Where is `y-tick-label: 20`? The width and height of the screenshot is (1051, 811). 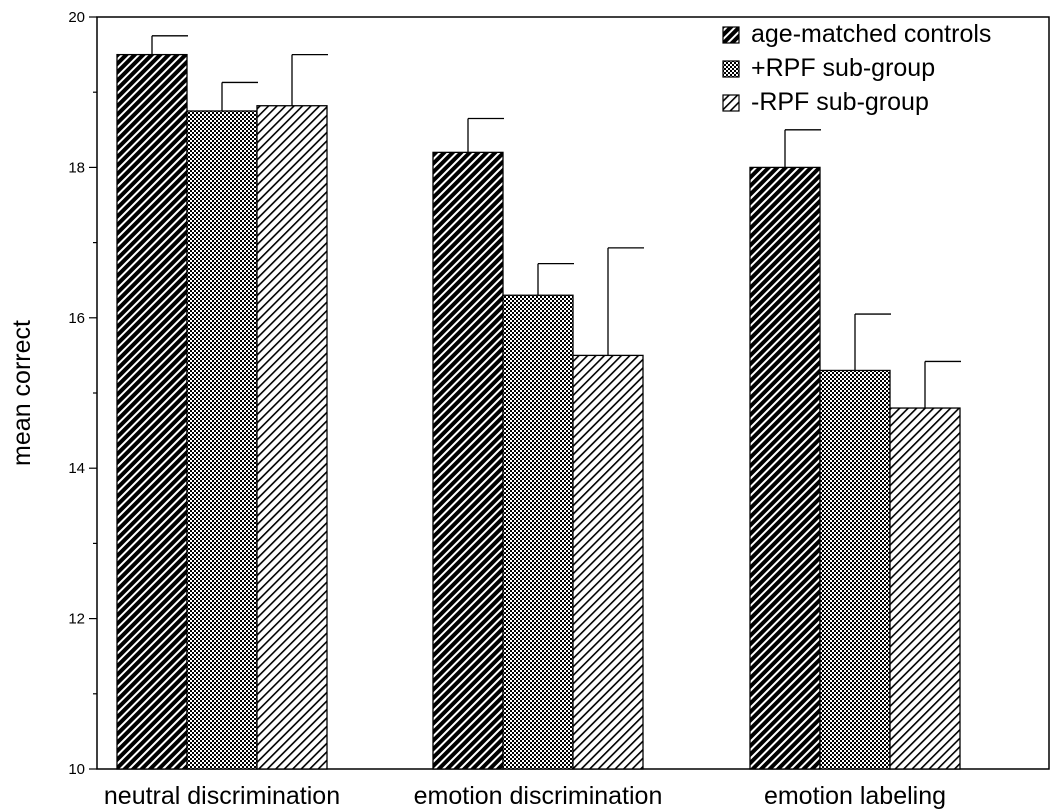
y-tick-label: 20 is located at coordinates (76, 17).